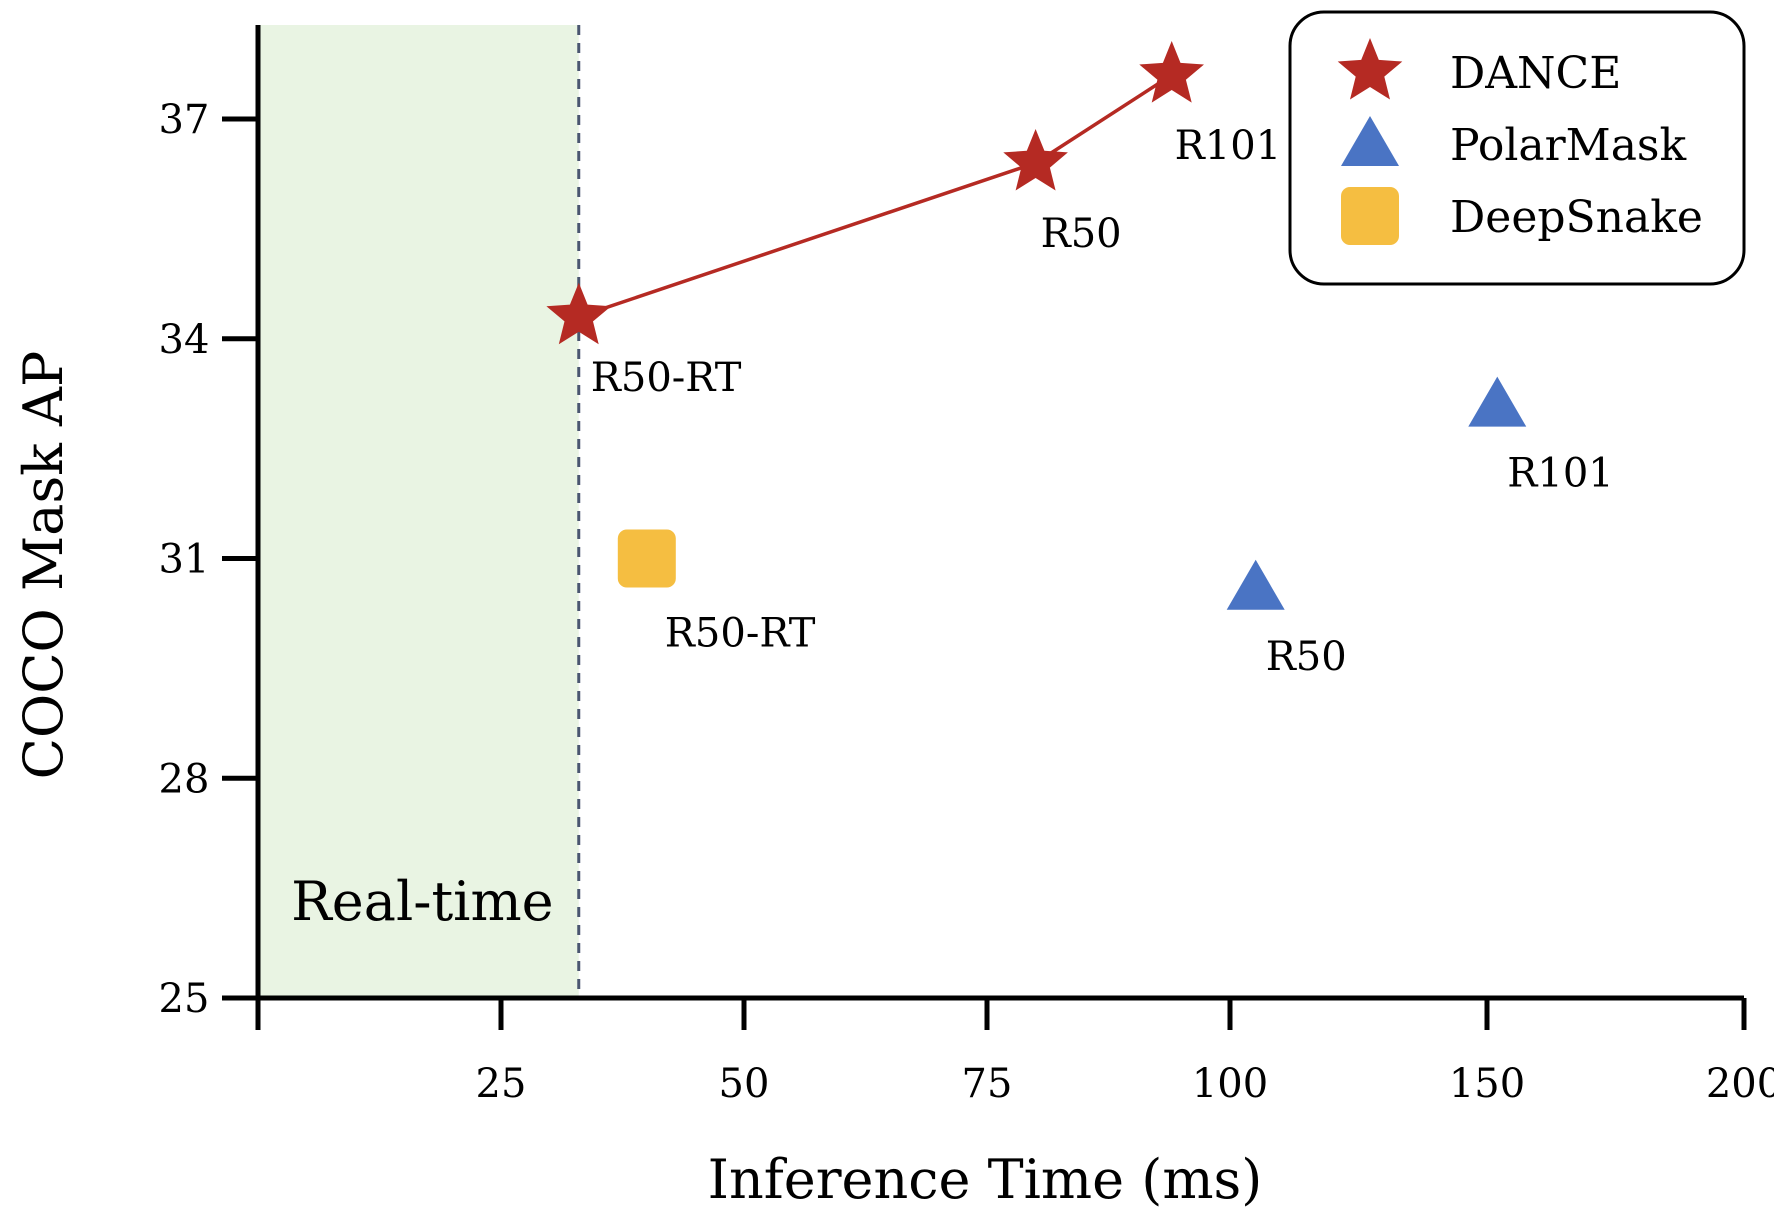 This screenshot has height=1224, width=1774. Describe the element at coordinates (998, 1051) in the screenshot. I see `x-axis: 25 50 75 100 150 200` at that location.